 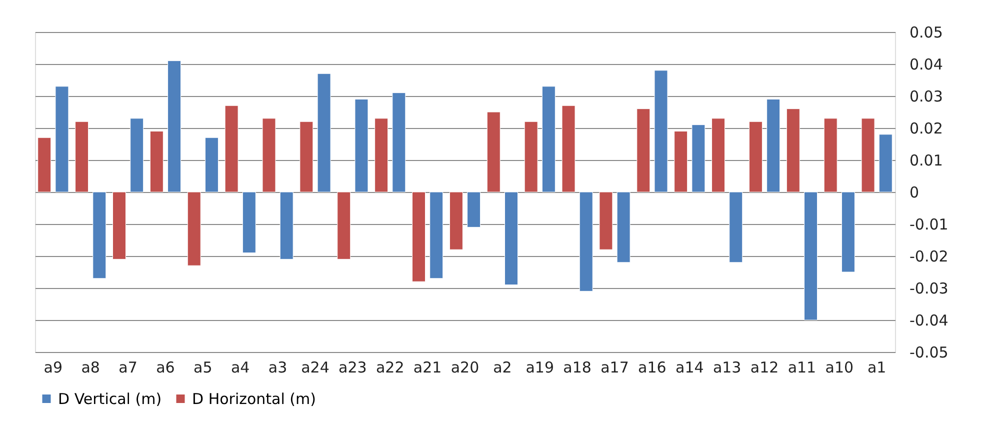 I want to click on x-tick-label: a14, so click(x=690, y=367).